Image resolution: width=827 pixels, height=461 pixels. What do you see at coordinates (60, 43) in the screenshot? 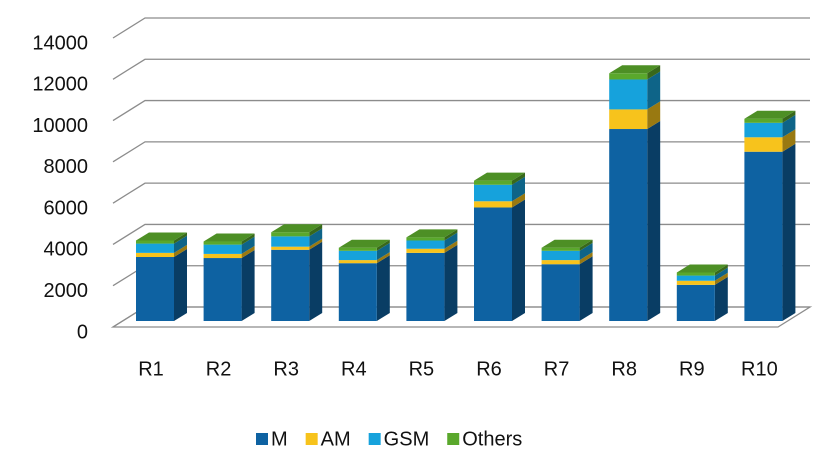
I see `y-tick-label: 14000` at bounding box center [60, 43].